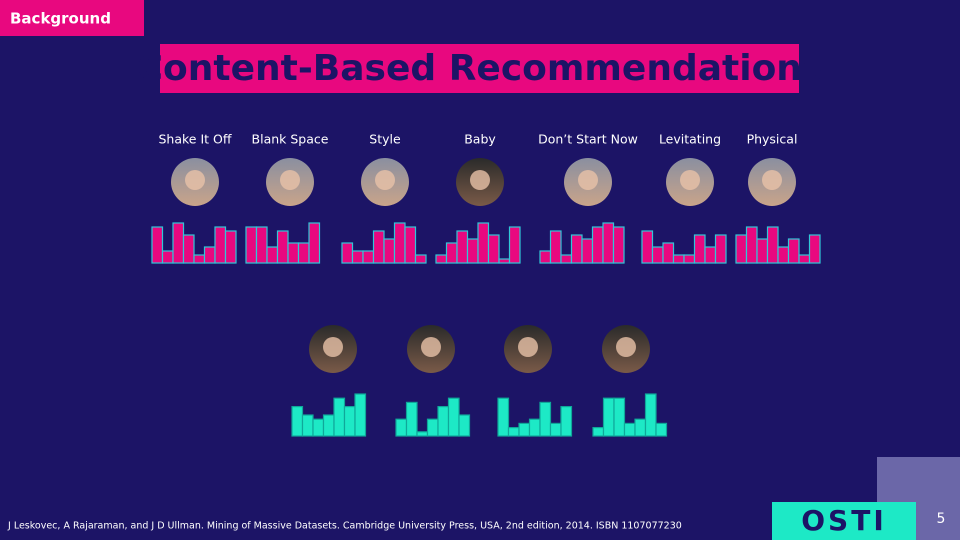  I want to click on badge-box, so click(72, 18).